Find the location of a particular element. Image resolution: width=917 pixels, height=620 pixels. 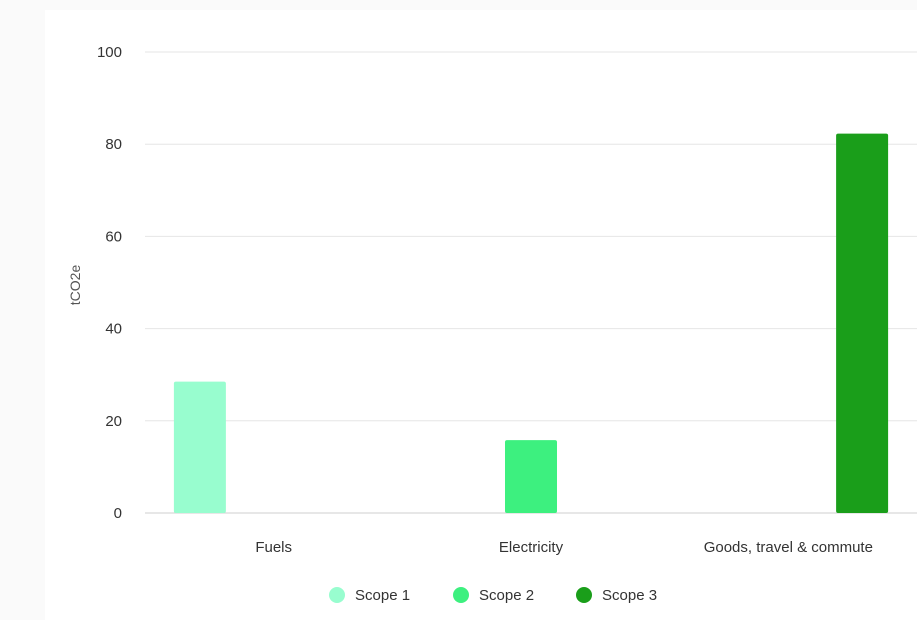

x-axis-categories: Fuels Electricity Goods, travel & commute is located at coordinates (564, 547).